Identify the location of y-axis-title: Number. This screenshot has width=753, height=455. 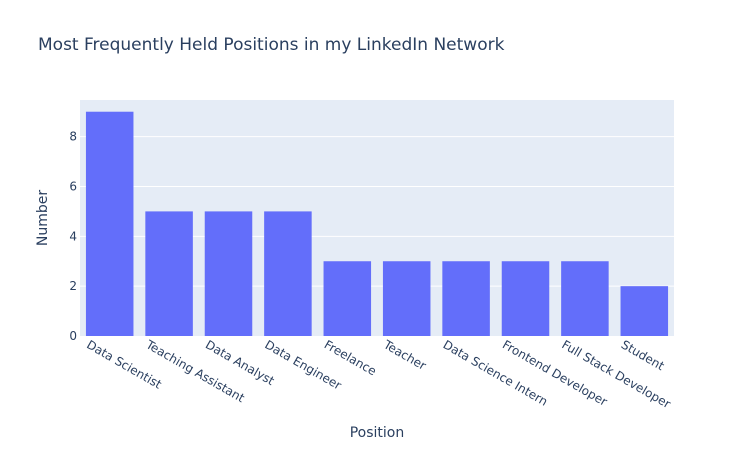
(43, 218).